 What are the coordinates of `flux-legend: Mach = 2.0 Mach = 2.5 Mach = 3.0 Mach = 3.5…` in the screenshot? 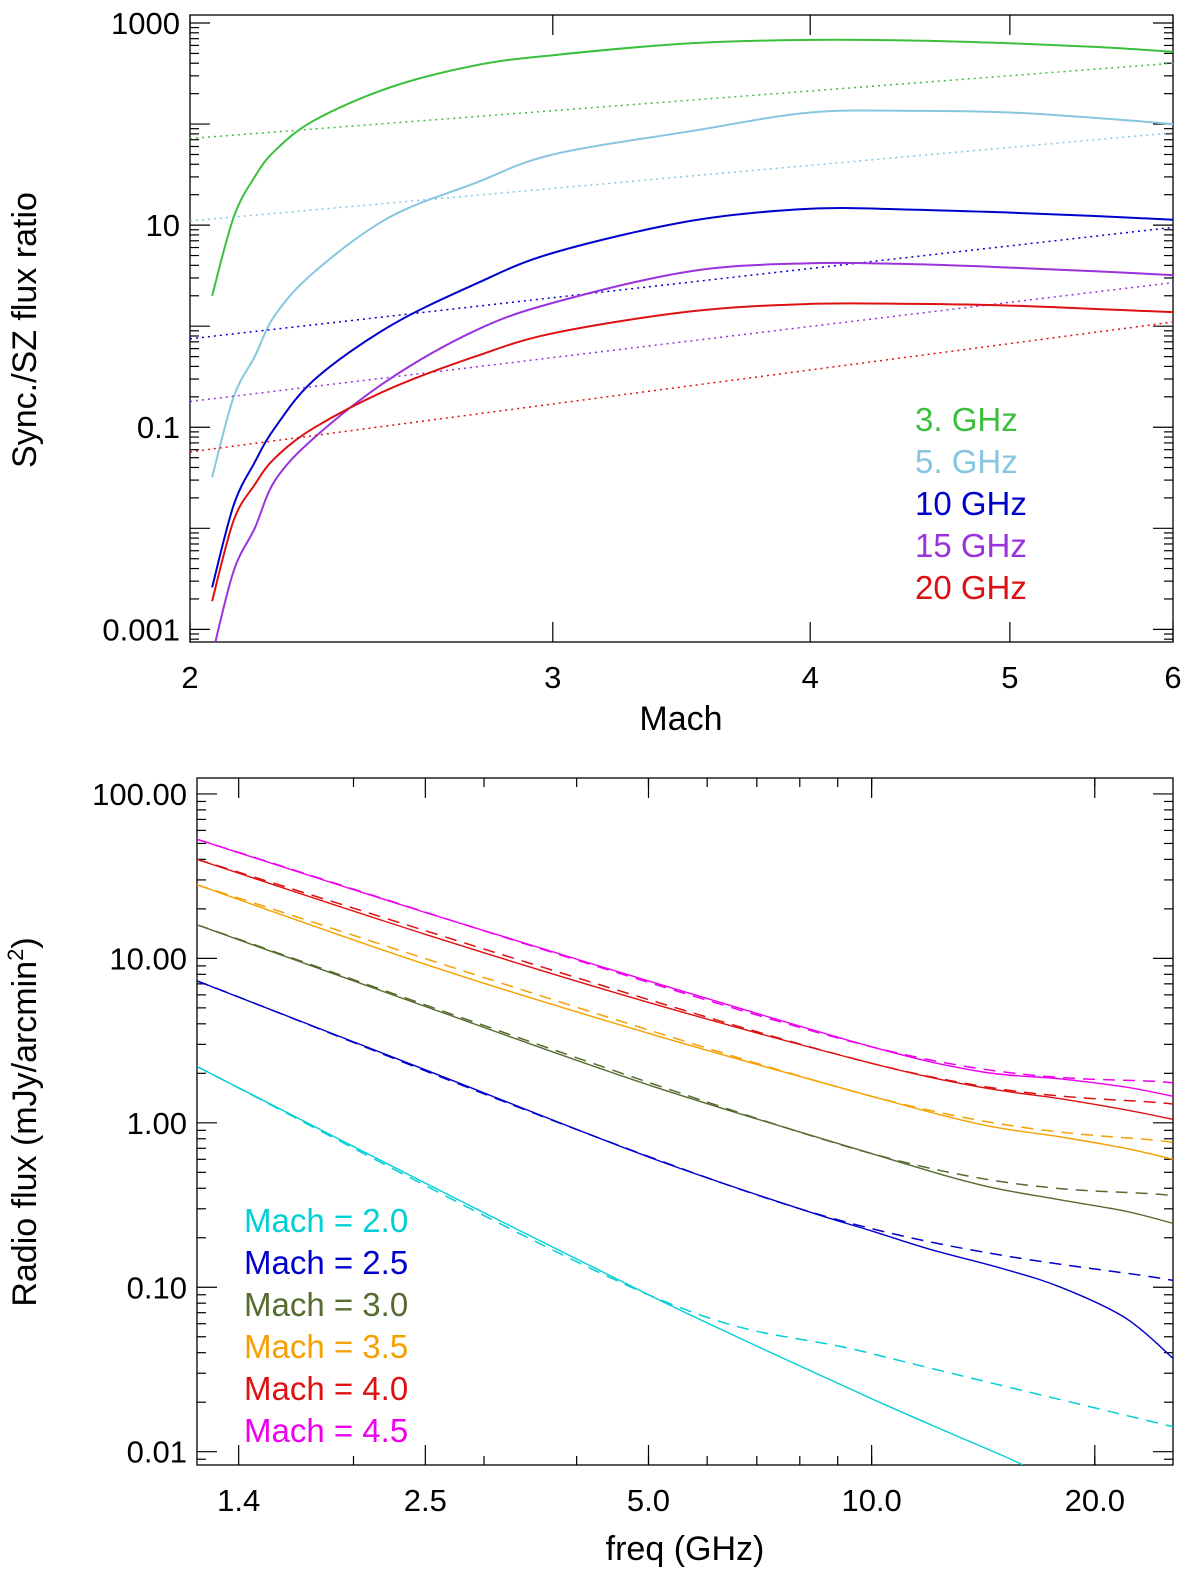 It's located at (326, 1325).